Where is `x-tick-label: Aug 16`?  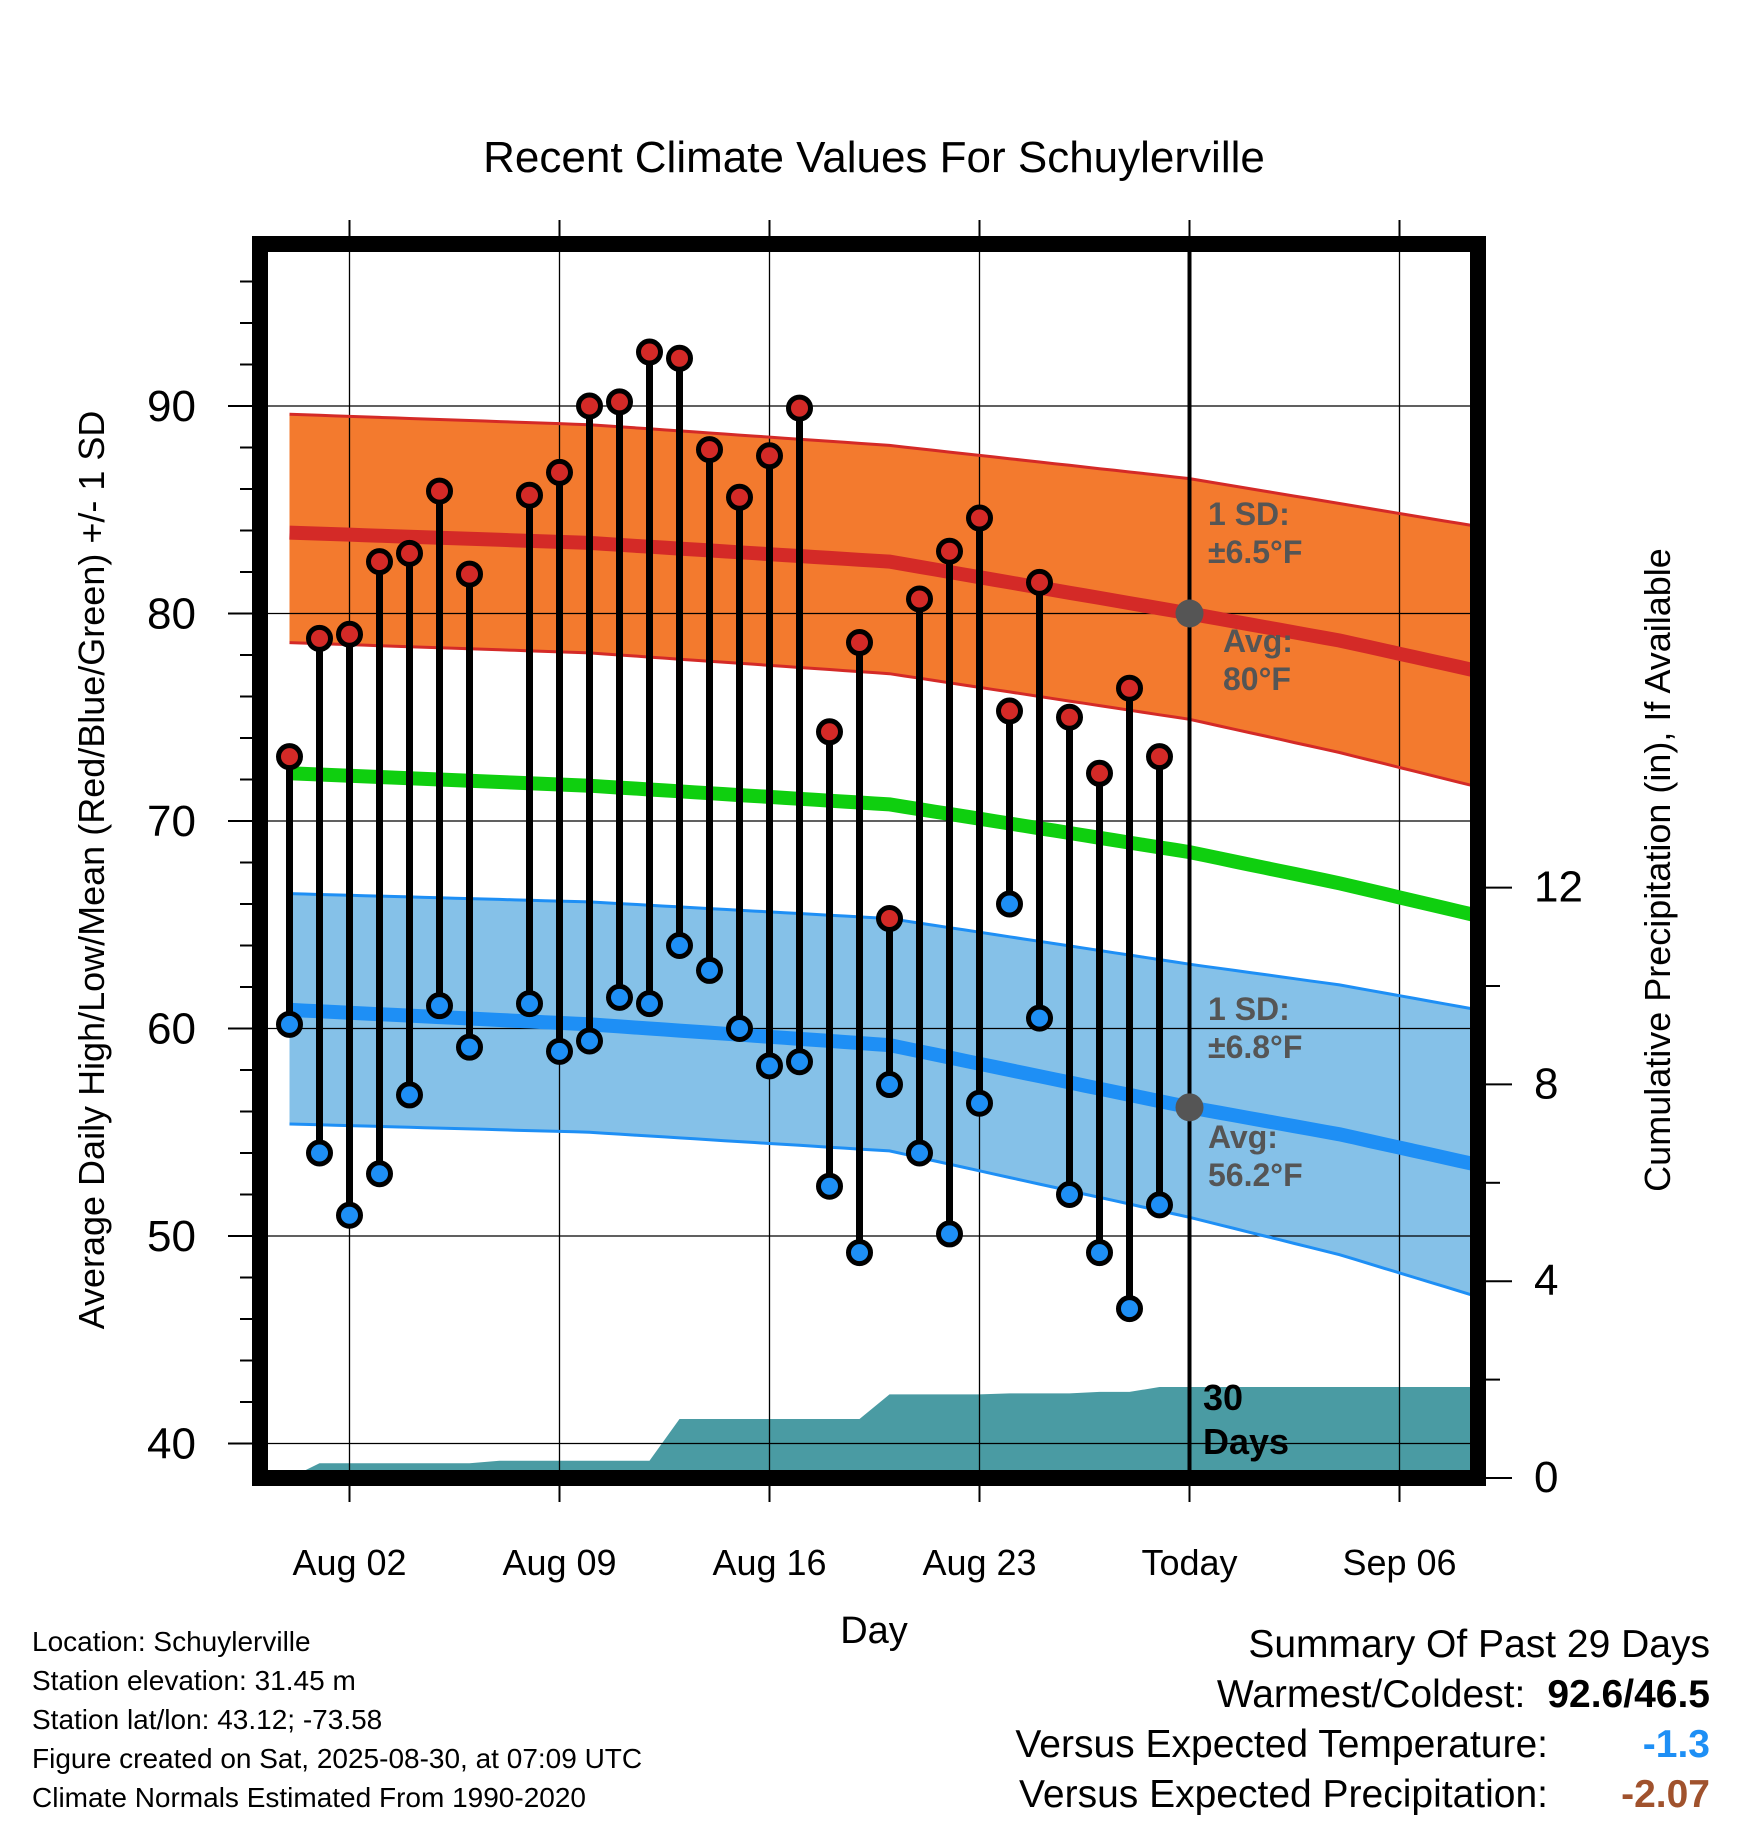 x-tick-label: Aug 16 is located at coordinates (769, 1562).